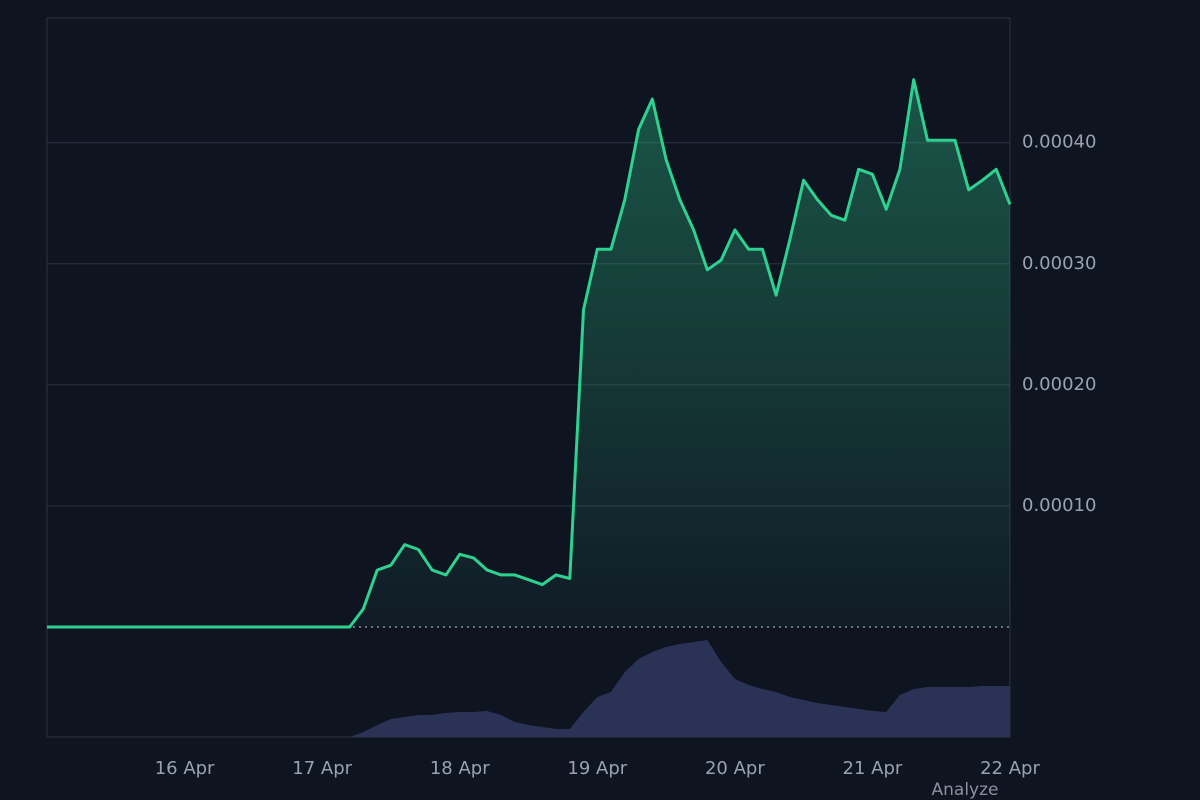 The height and width of the screenshot is (800, 1200). Describe the element at coordinates (185, 768) in the screenshot. I see `x-tick-label: 16 Apr` at that location.